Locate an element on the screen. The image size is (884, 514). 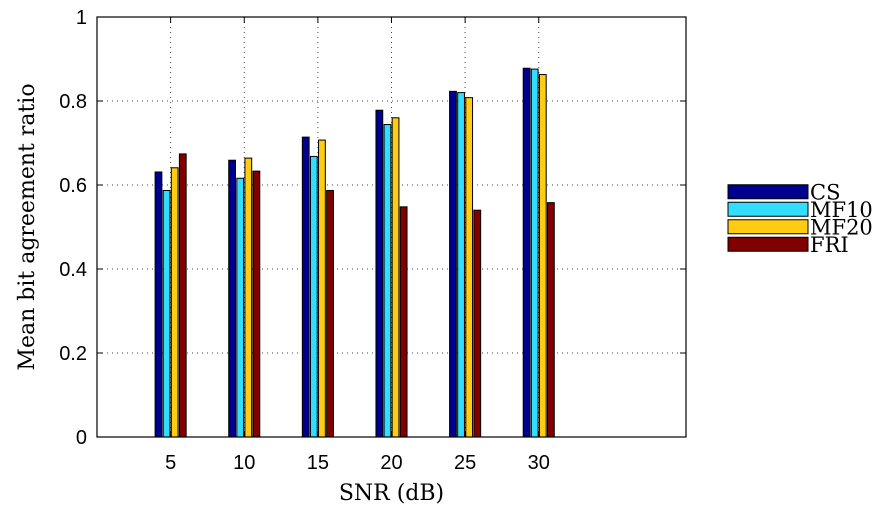
x-tick-label: 15 is located at coordinates (318, 463).